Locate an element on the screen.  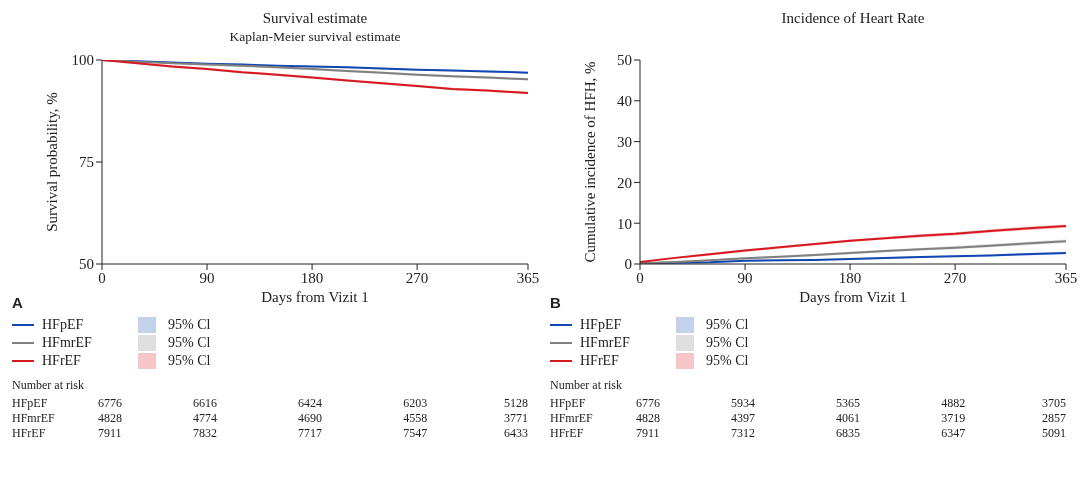
text: 6835 is located at coordinates (848, 433).